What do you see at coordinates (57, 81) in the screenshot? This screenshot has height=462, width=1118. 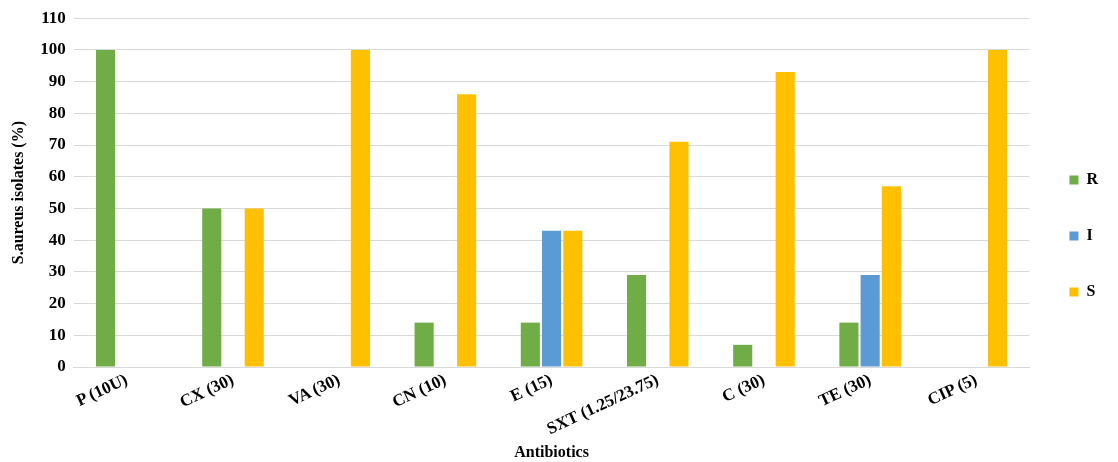 I see `y-tick-label: 90` at bounding box center [57, 81].